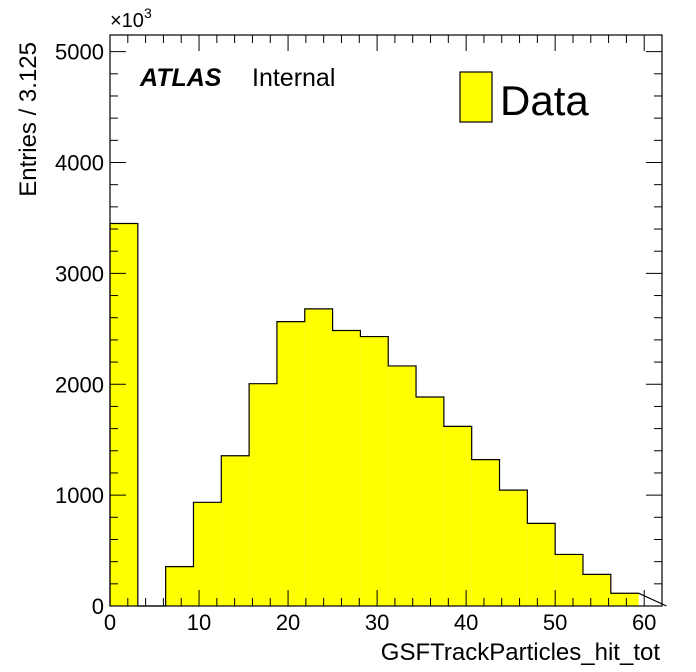  I want to click on x-tick-label: 30, so click(377, 622).